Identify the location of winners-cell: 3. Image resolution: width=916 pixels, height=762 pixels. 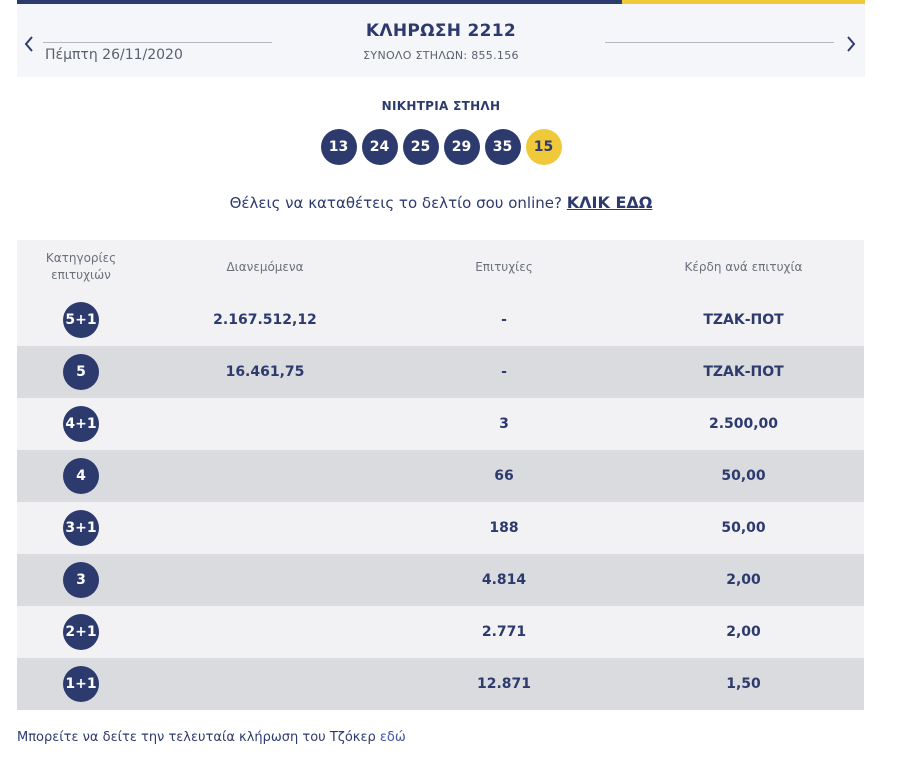
(504, 424).